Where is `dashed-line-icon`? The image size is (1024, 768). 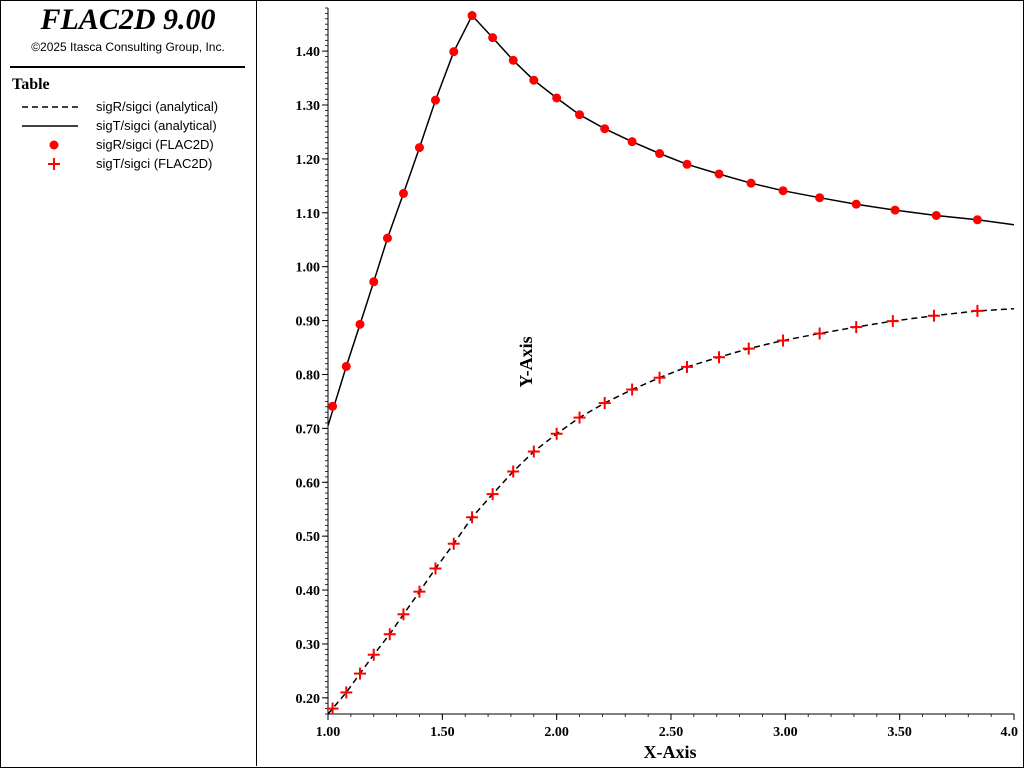
dashed-line-icon is located at coordinates (50, 107).